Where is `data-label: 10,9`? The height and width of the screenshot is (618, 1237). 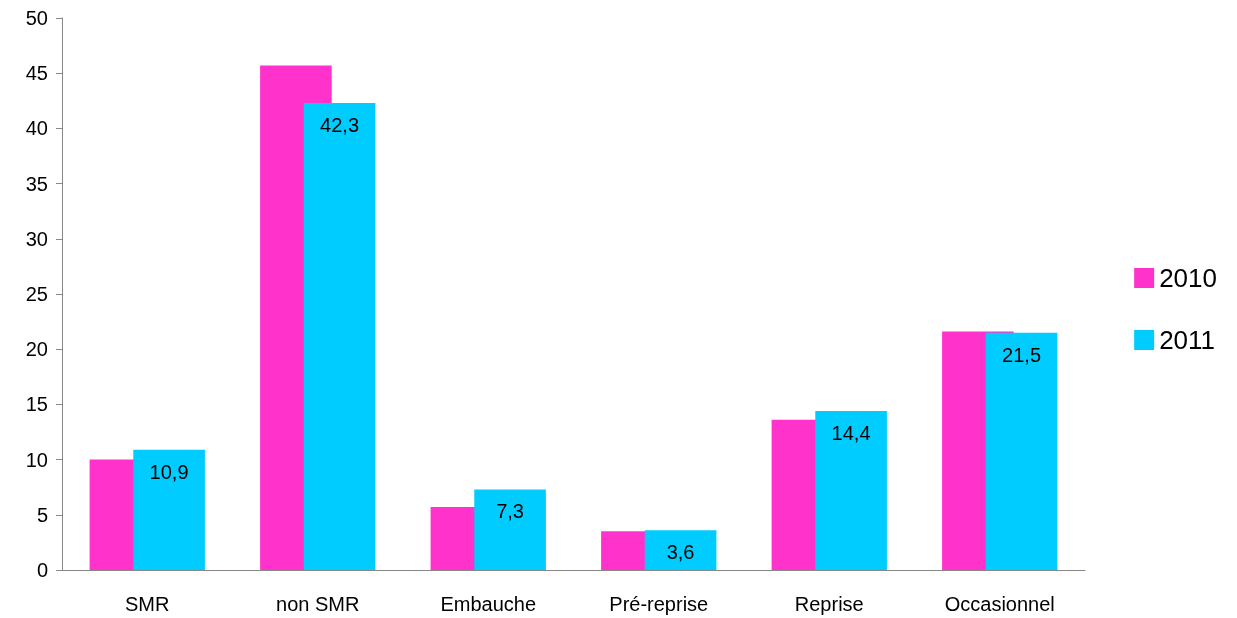
data-label: 10,9 is located at coordinates (169, 471).